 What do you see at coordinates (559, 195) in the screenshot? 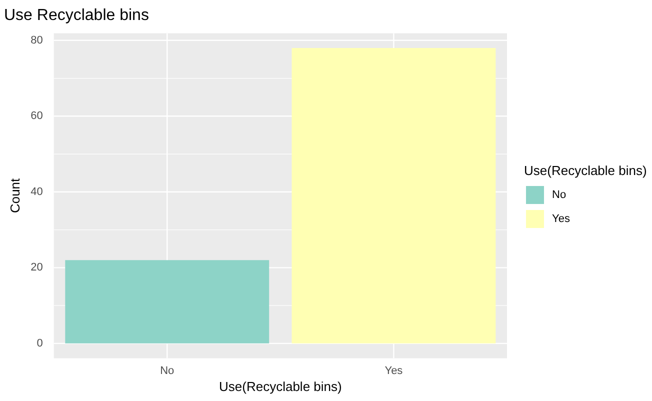
I see `legend-label: No` at bounding box center [559, 195].